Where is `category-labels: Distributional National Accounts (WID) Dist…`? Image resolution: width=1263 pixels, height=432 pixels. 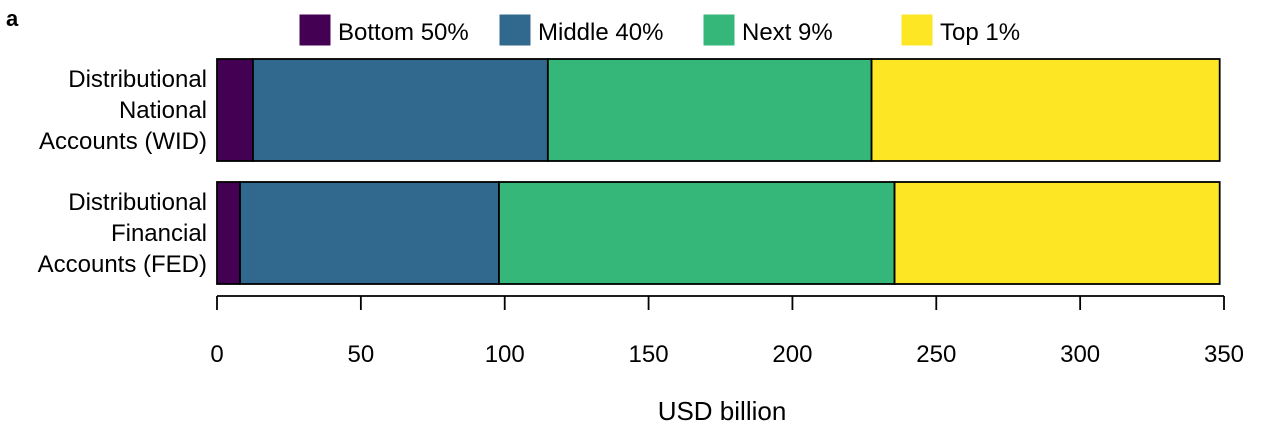
category-labels: Distributional National Accounts (WID) Dist… is located at coordinates (122, 172).